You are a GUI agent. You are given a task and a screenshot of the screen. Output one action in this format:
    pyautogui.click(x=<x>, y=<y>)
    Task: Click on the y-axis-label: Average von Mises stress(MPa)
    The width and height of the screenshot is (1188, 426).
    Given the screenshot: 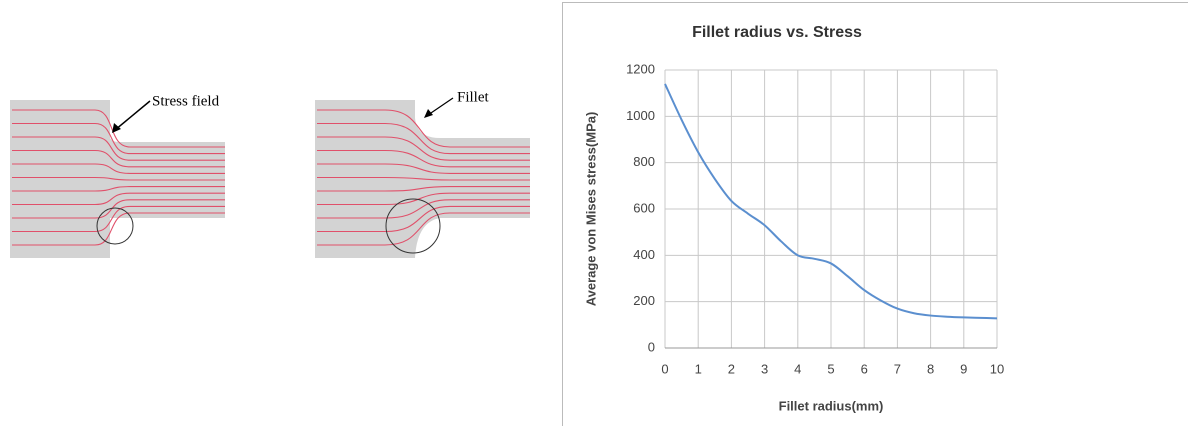 What is the action you would take?
    pyautogui.click(x=590, y=209)
    